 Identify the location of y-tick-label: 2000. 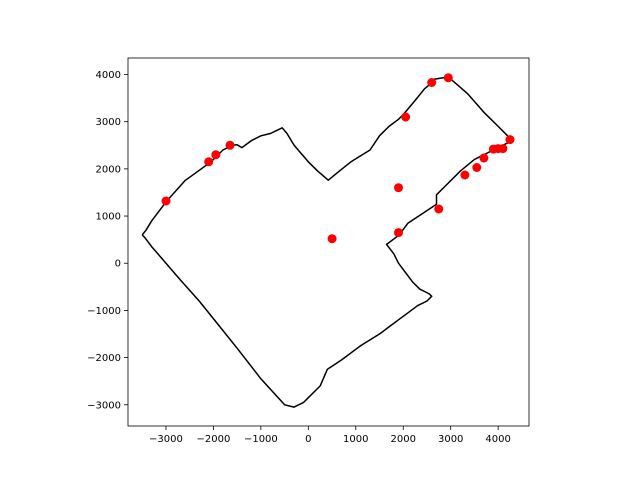
(108, 169).